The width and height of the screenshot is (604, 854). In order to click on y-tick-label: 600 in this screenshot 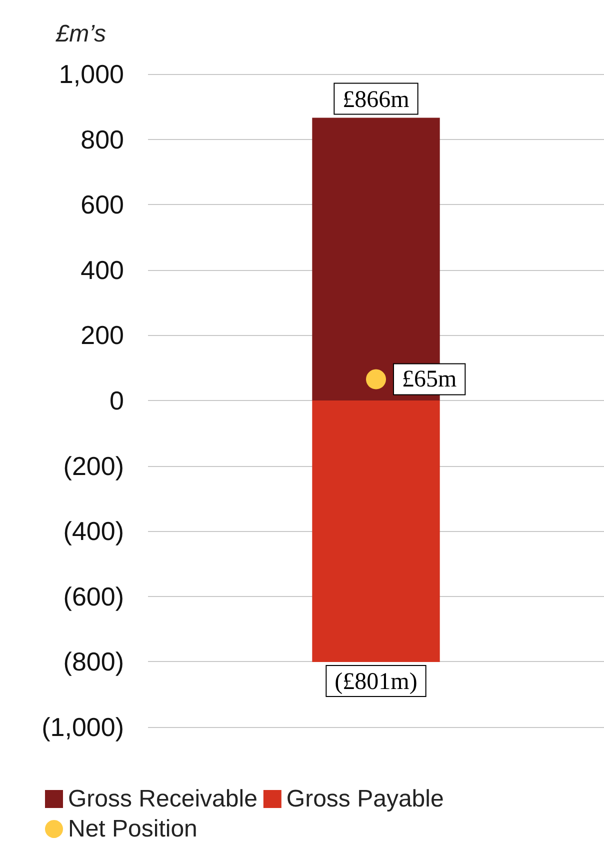, I will do `click(102, 205)`.